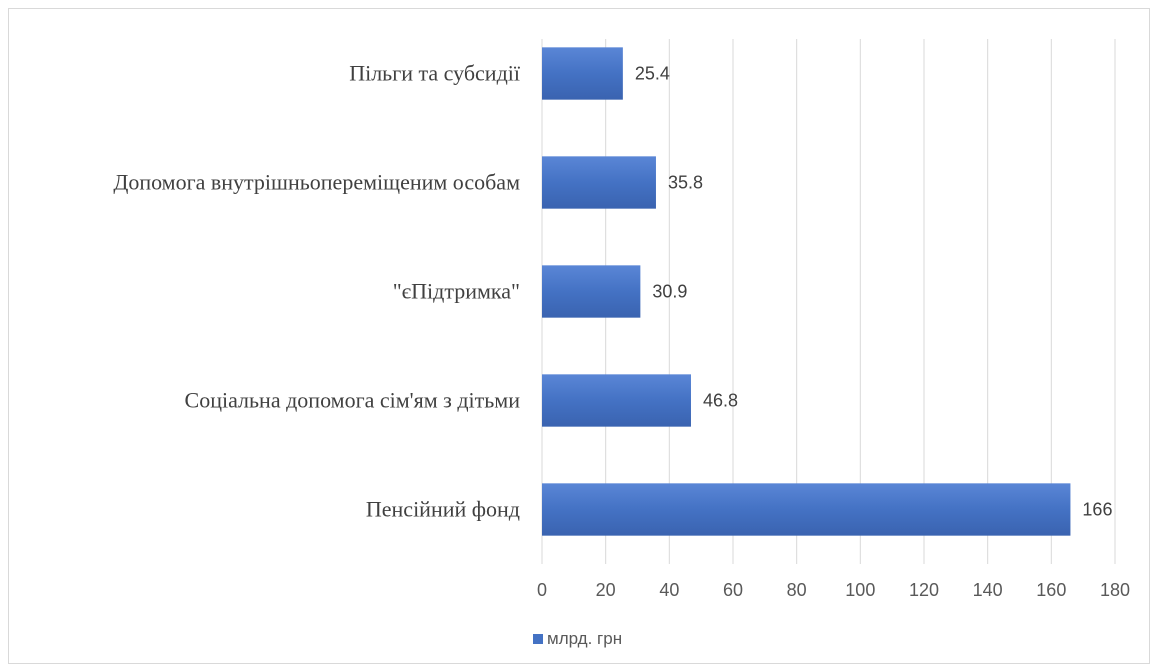 The height and width of the screenshot is (672, 1160). What do you see at coordinates (353, 400) in the screenshot?
I see `category-label: Соціальна допомога сім'ям з дітьми` at bounding box center [353, 400].